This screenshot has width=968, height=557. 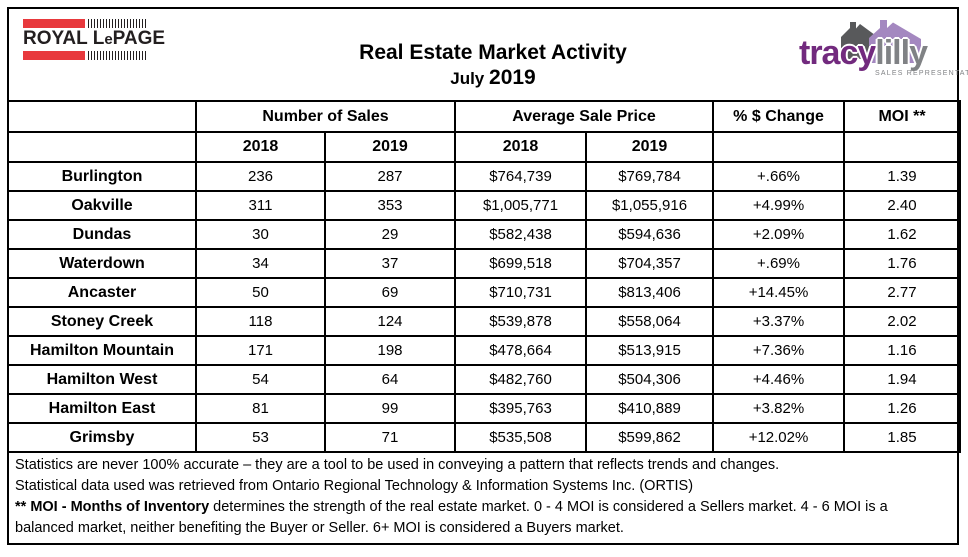 I want to click on wordmark-lilly: lilly, so click(x=901, y=53).